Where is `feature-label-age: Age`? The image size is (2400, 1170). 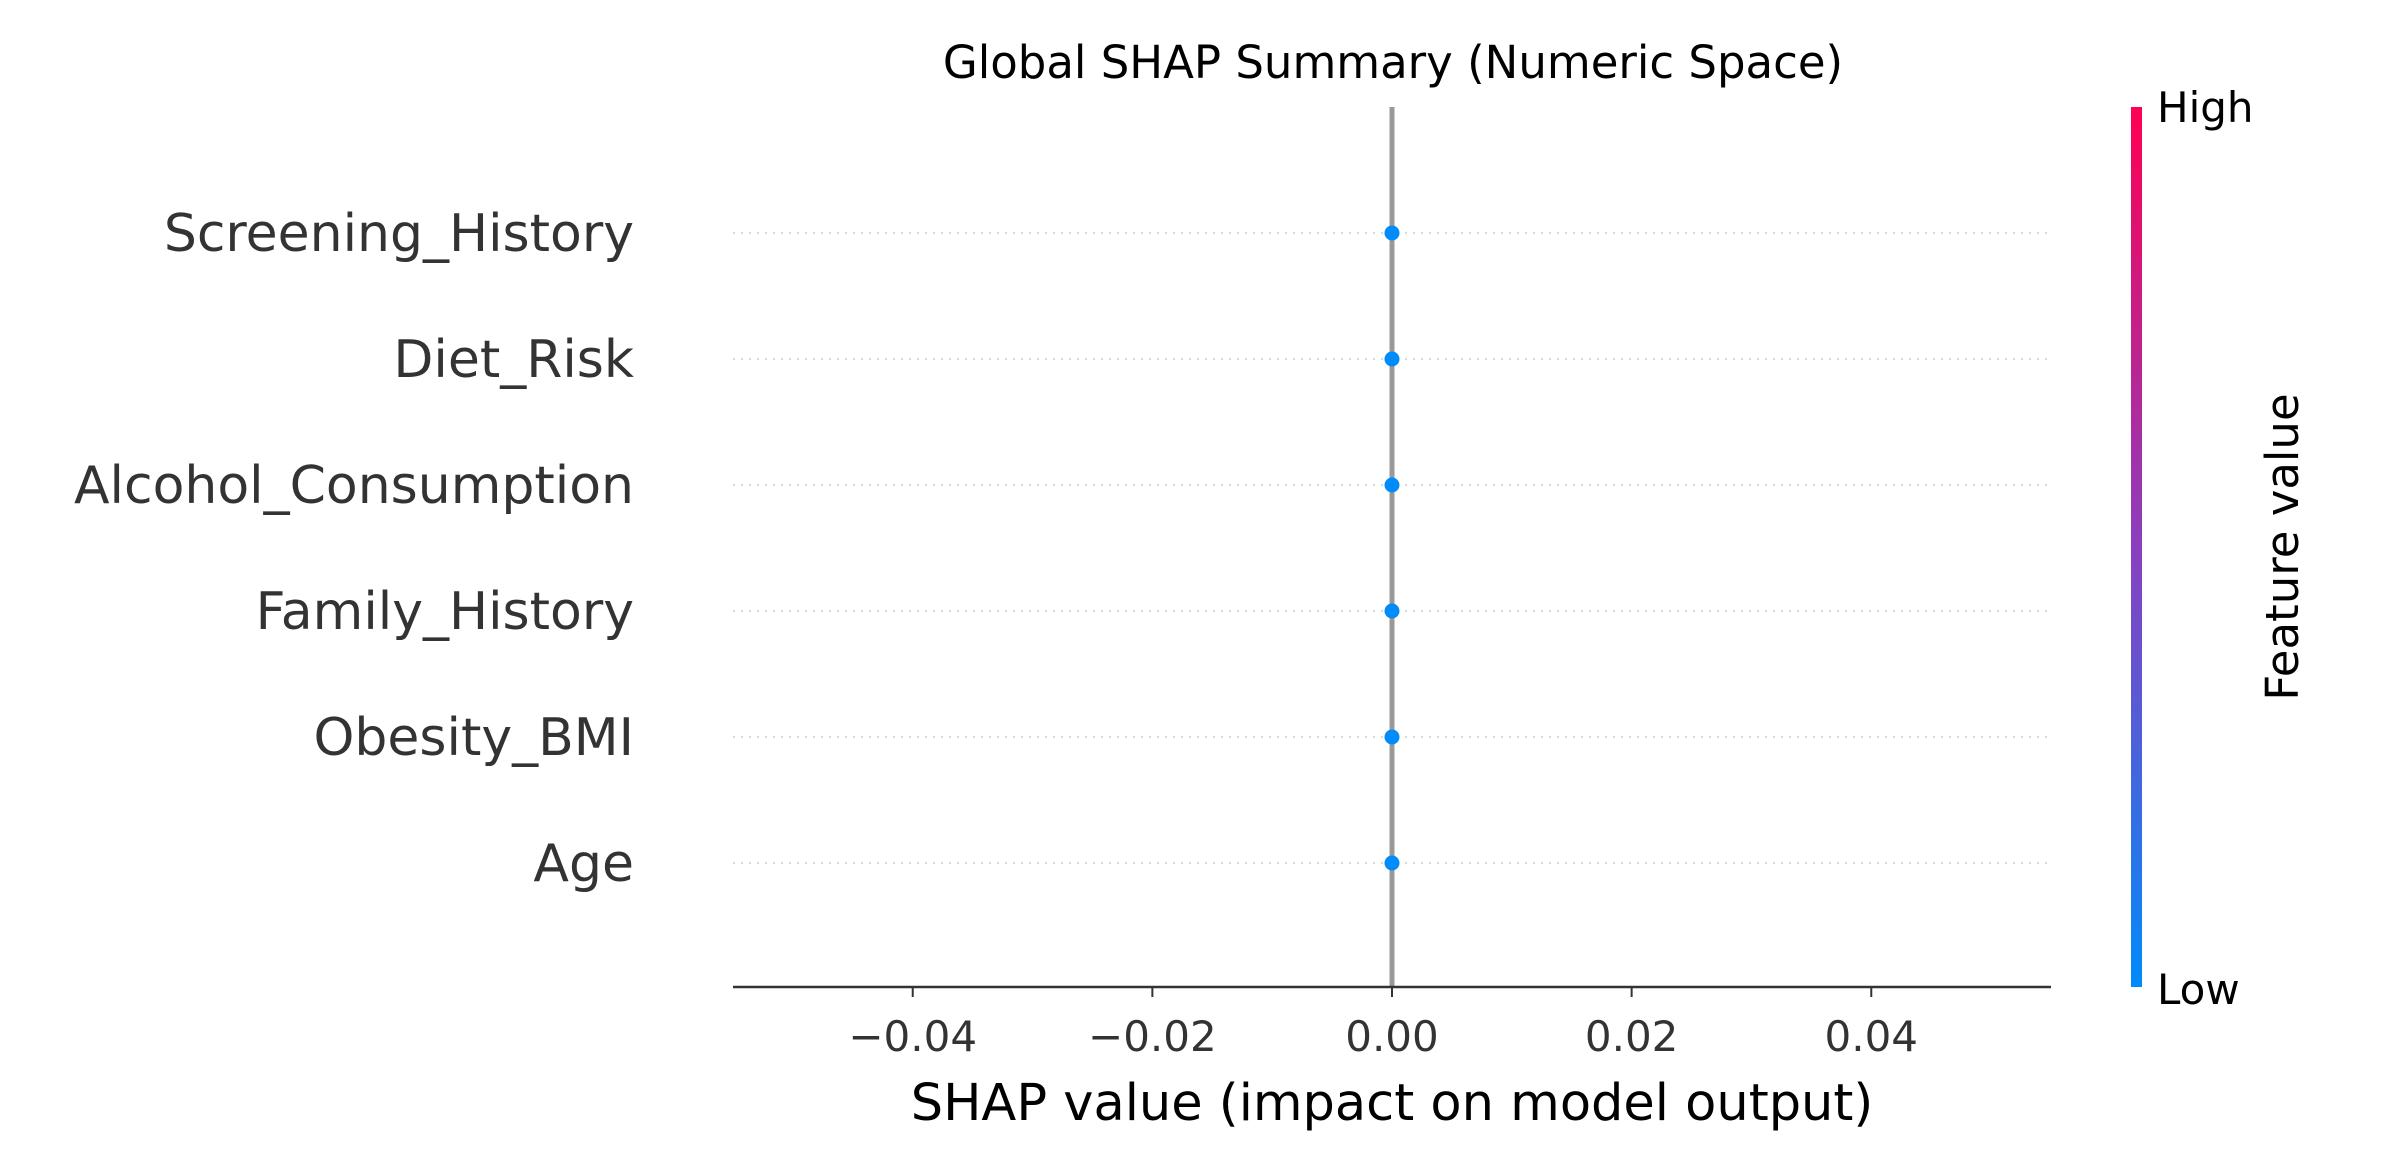 feature-label-age: Age is located at coordinates (583, 864).